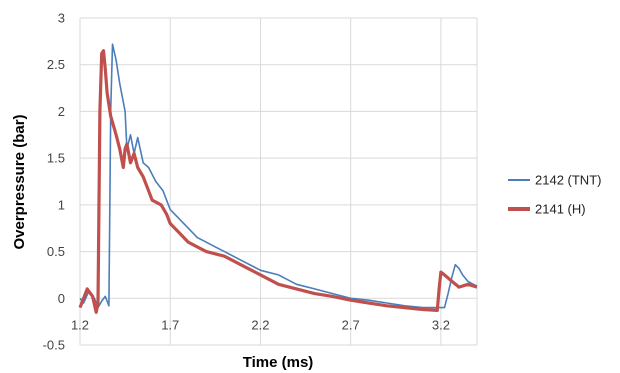  Describe the element at coordinates (554, 195) in the screenshot. I see `legend: 2142 (TNT) 2141 (H)` at that location.